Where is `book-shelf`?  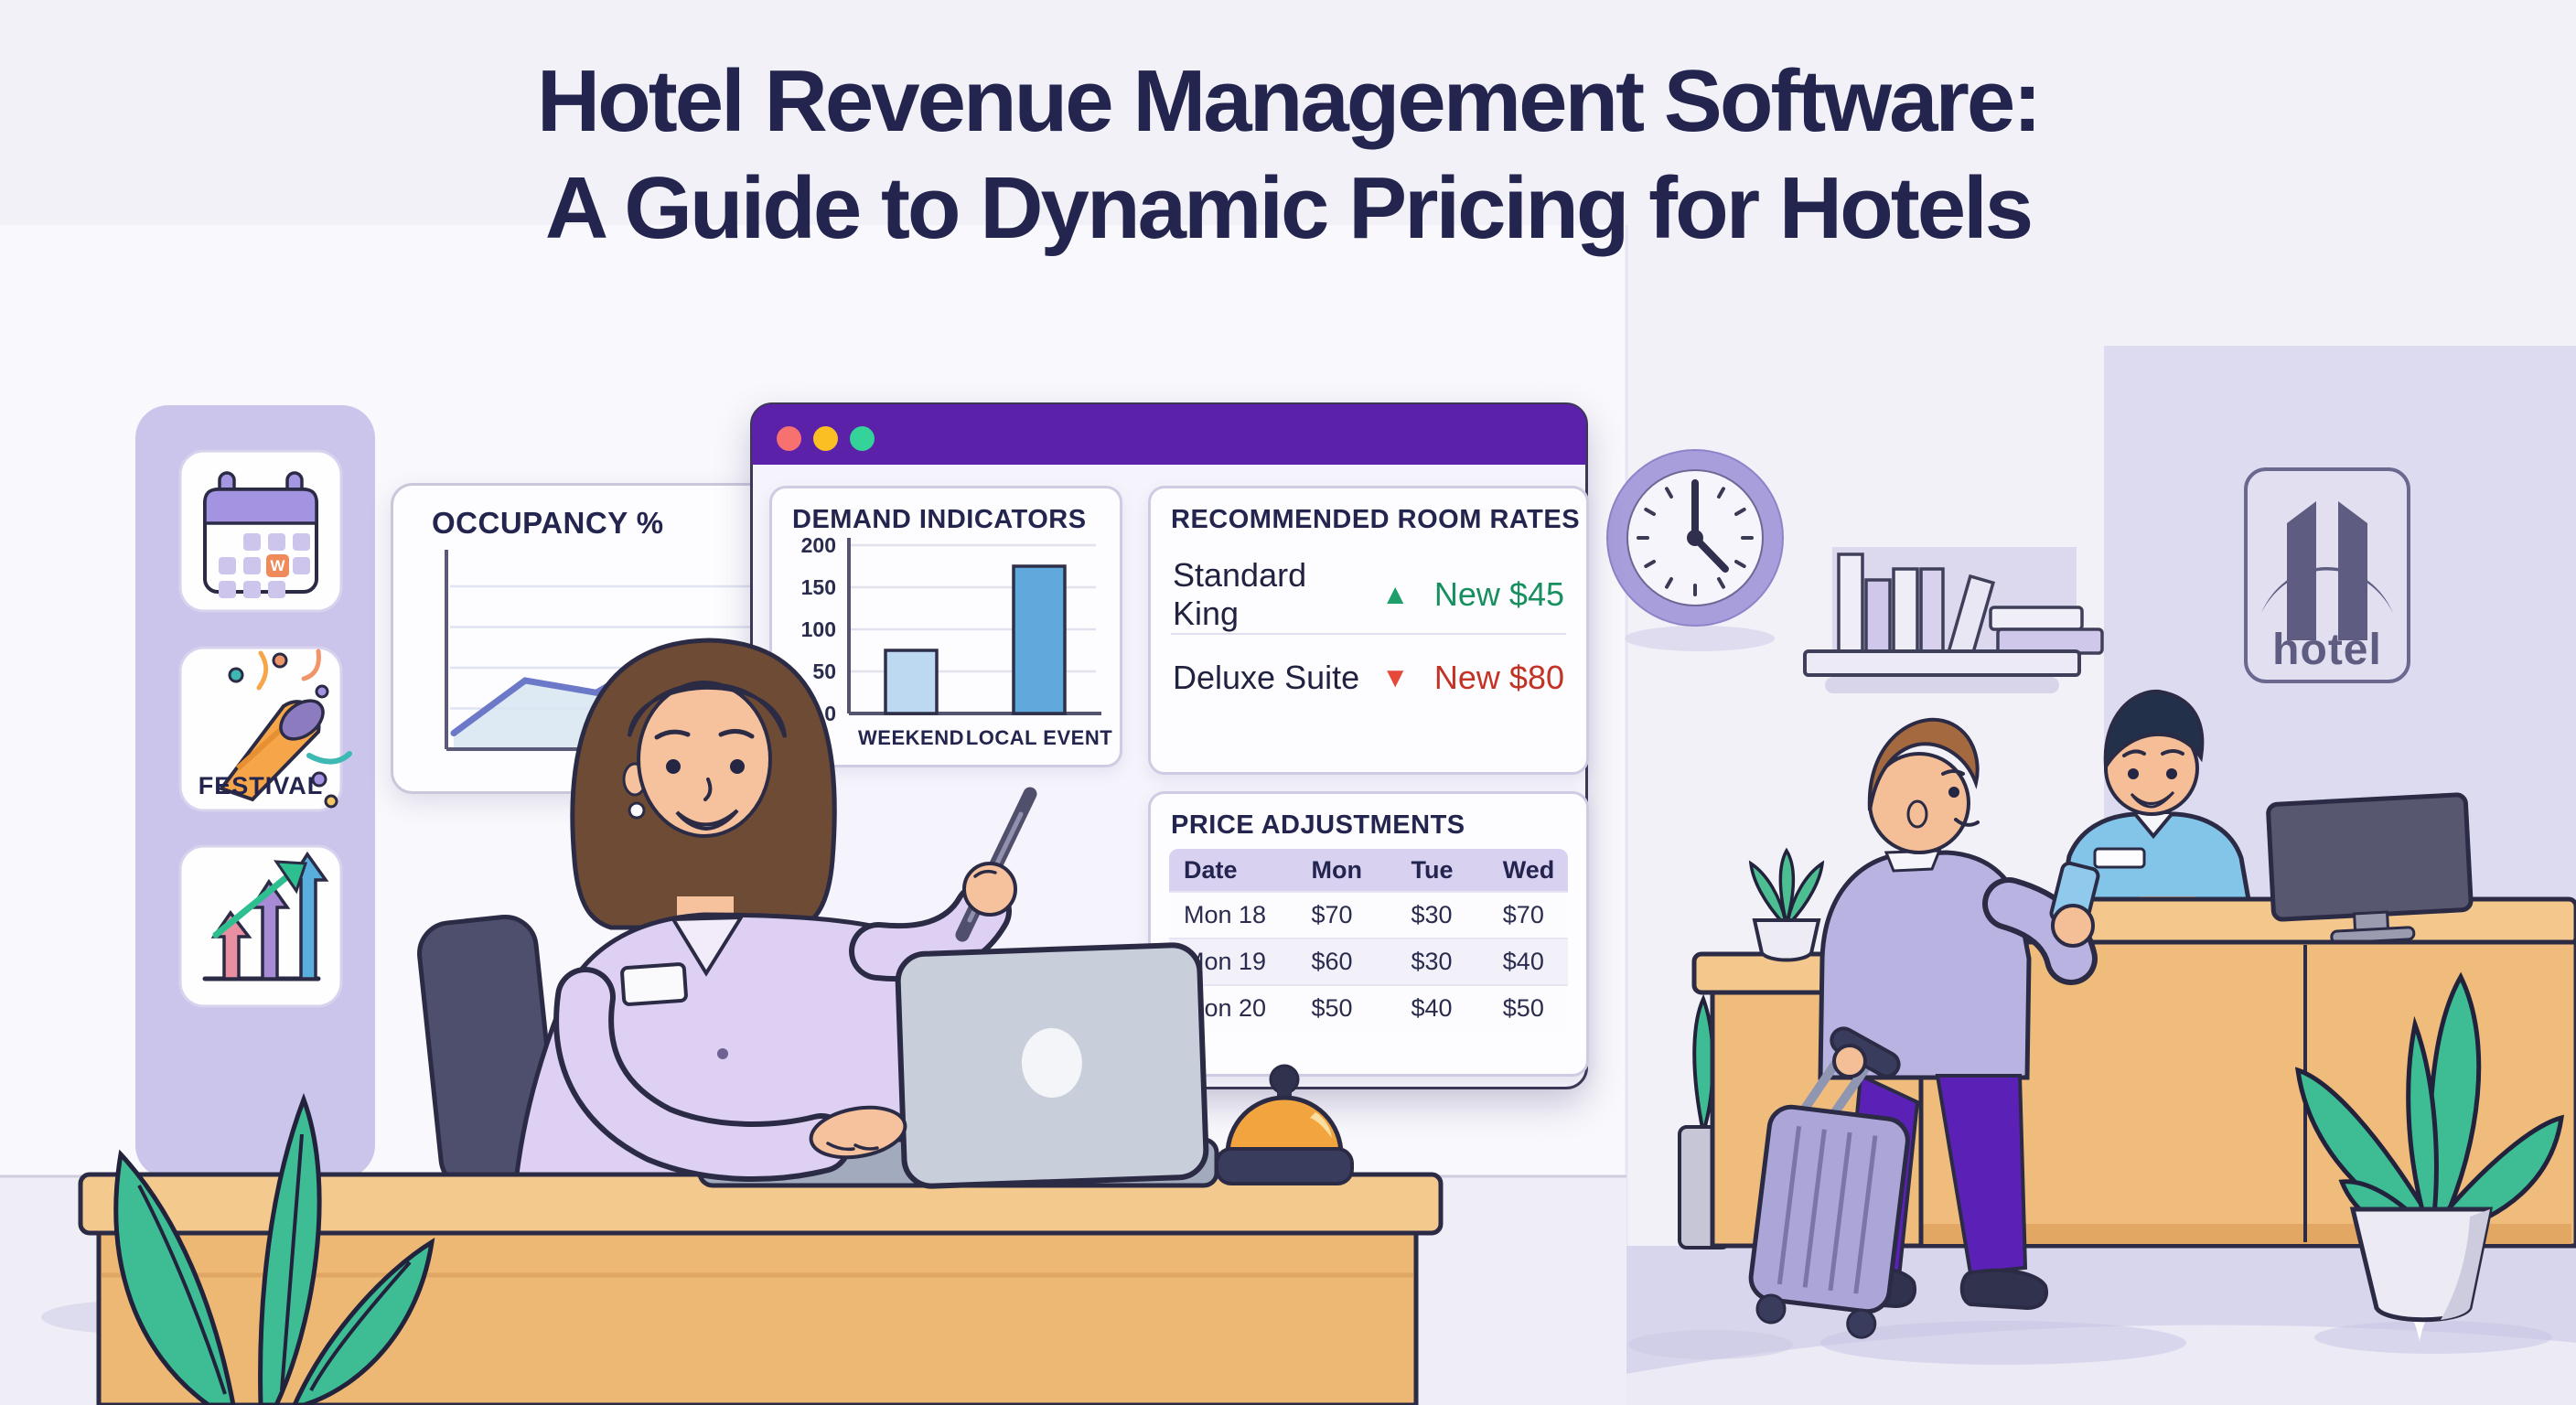
book-shelf is located at coordinates (1954, 620).